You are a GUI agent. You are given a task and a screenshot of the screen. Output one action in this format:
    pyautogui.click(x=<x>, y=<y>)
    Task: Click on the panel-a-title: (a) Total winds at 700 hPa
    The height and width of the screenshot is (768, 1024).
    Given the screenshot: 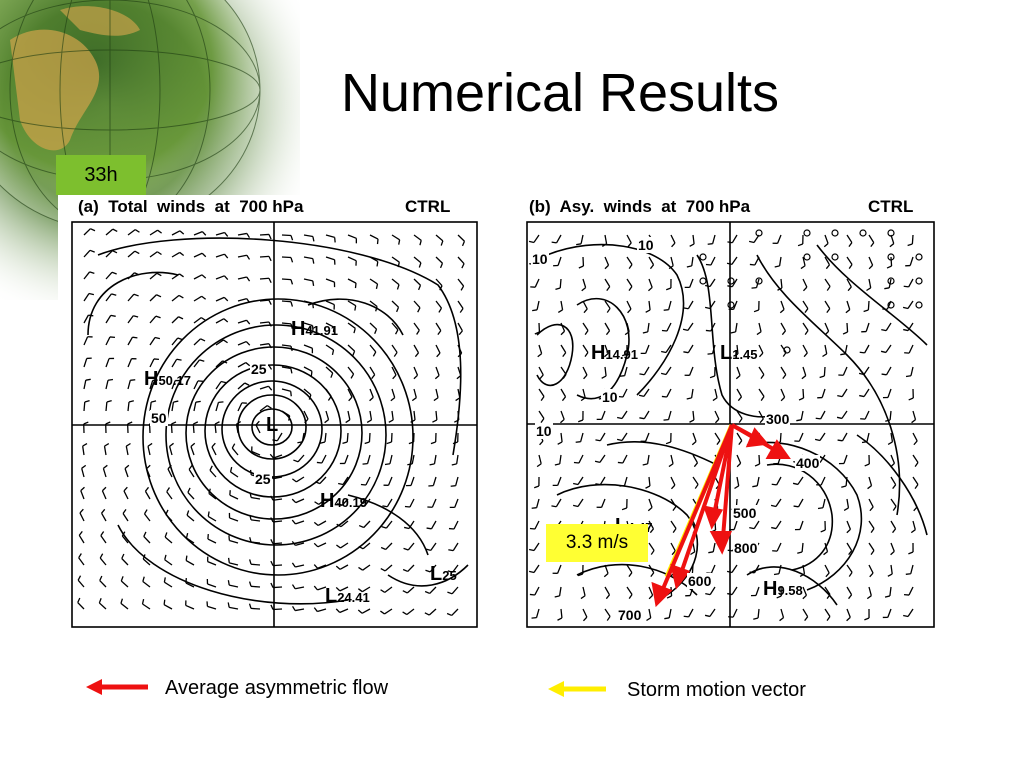 What is the action you would take?
    pyautogui.click(x=191, y=206)
    